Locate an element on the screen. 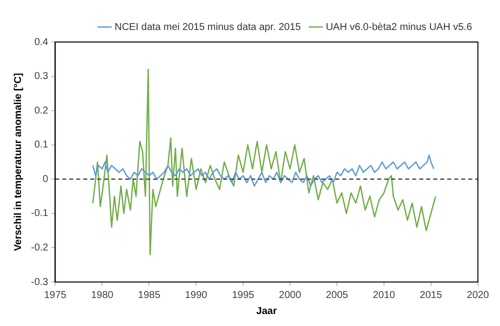 This screenshot has width=500, height=326. x-tick-label: 2000 is located at coordinates (290, 295).